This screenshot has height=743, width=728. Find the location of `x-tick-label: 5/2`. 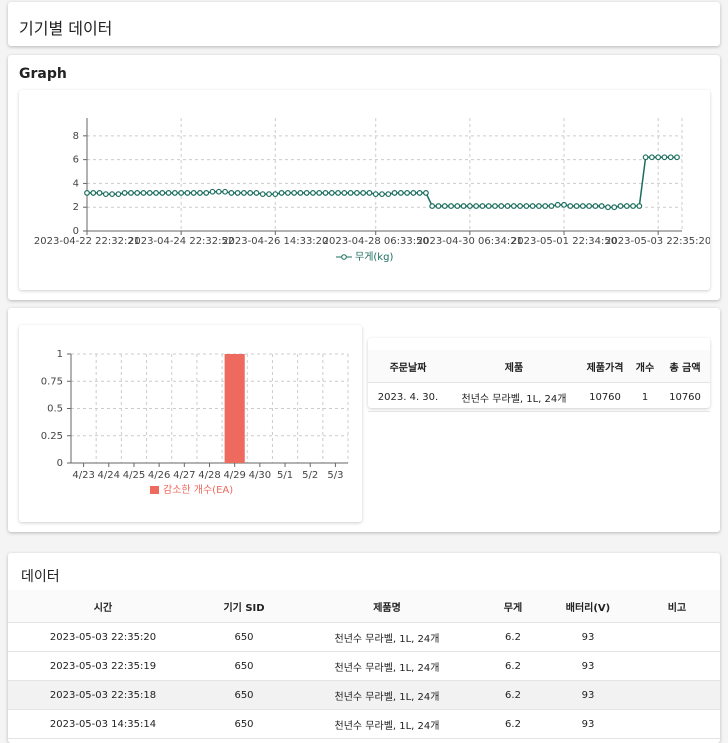

x-tick-label: 5/2 is located at coordinates (310, 475).